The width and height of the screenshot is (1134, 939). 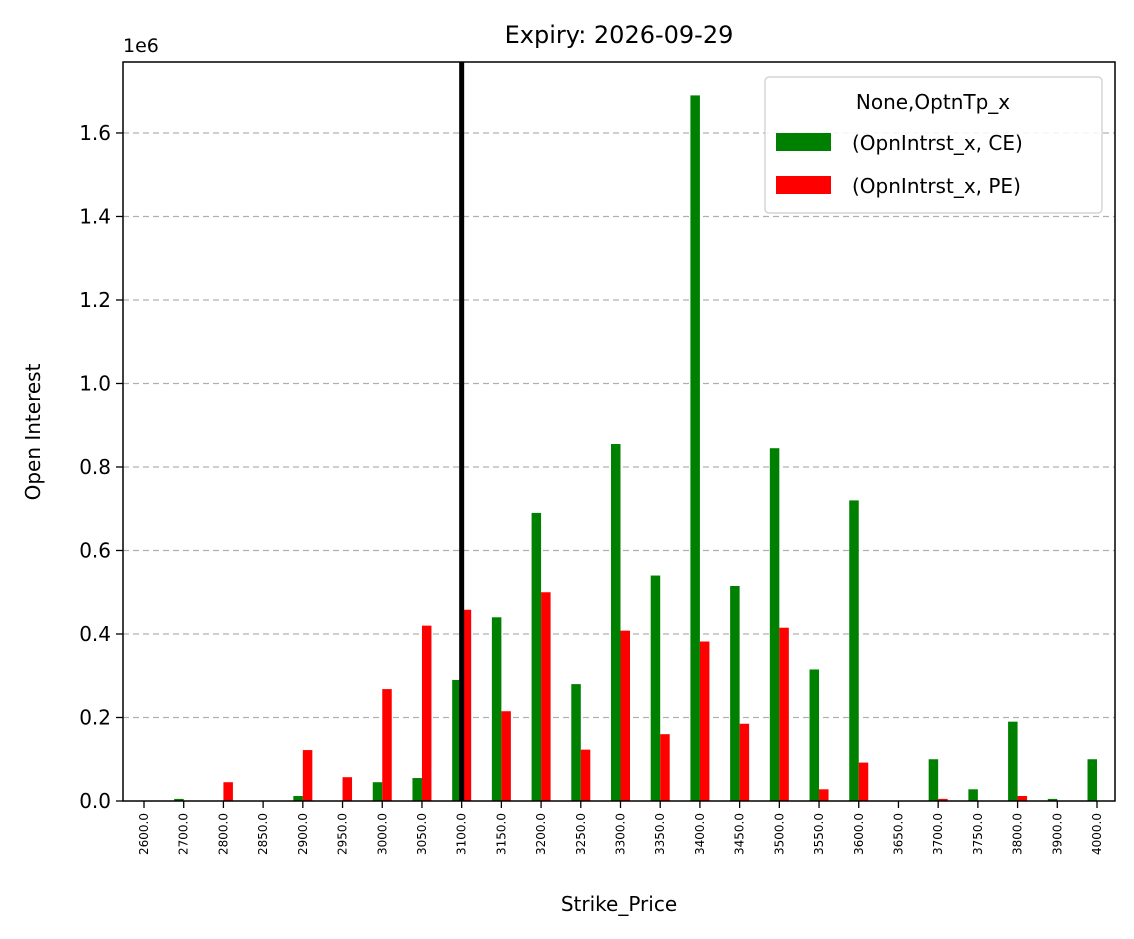 I want to click on y-tick-label: 0.0, so click(x=95, y=801).